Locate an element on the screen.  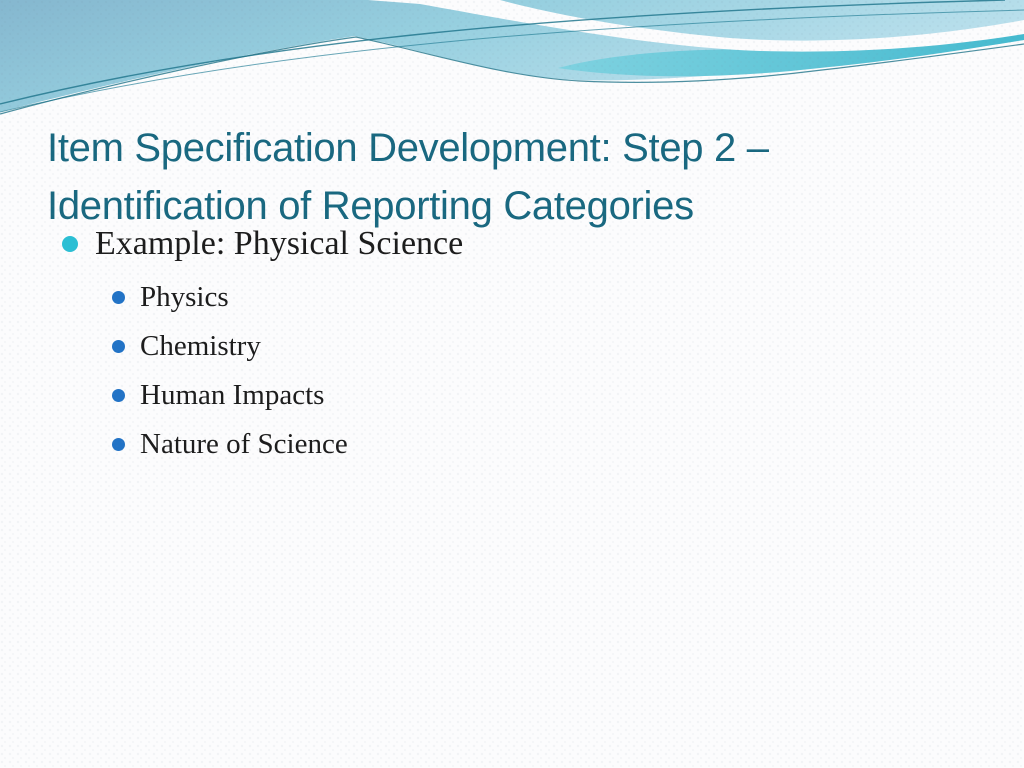
sub-bullet-label: Physics is located at coordinates (184, 297).